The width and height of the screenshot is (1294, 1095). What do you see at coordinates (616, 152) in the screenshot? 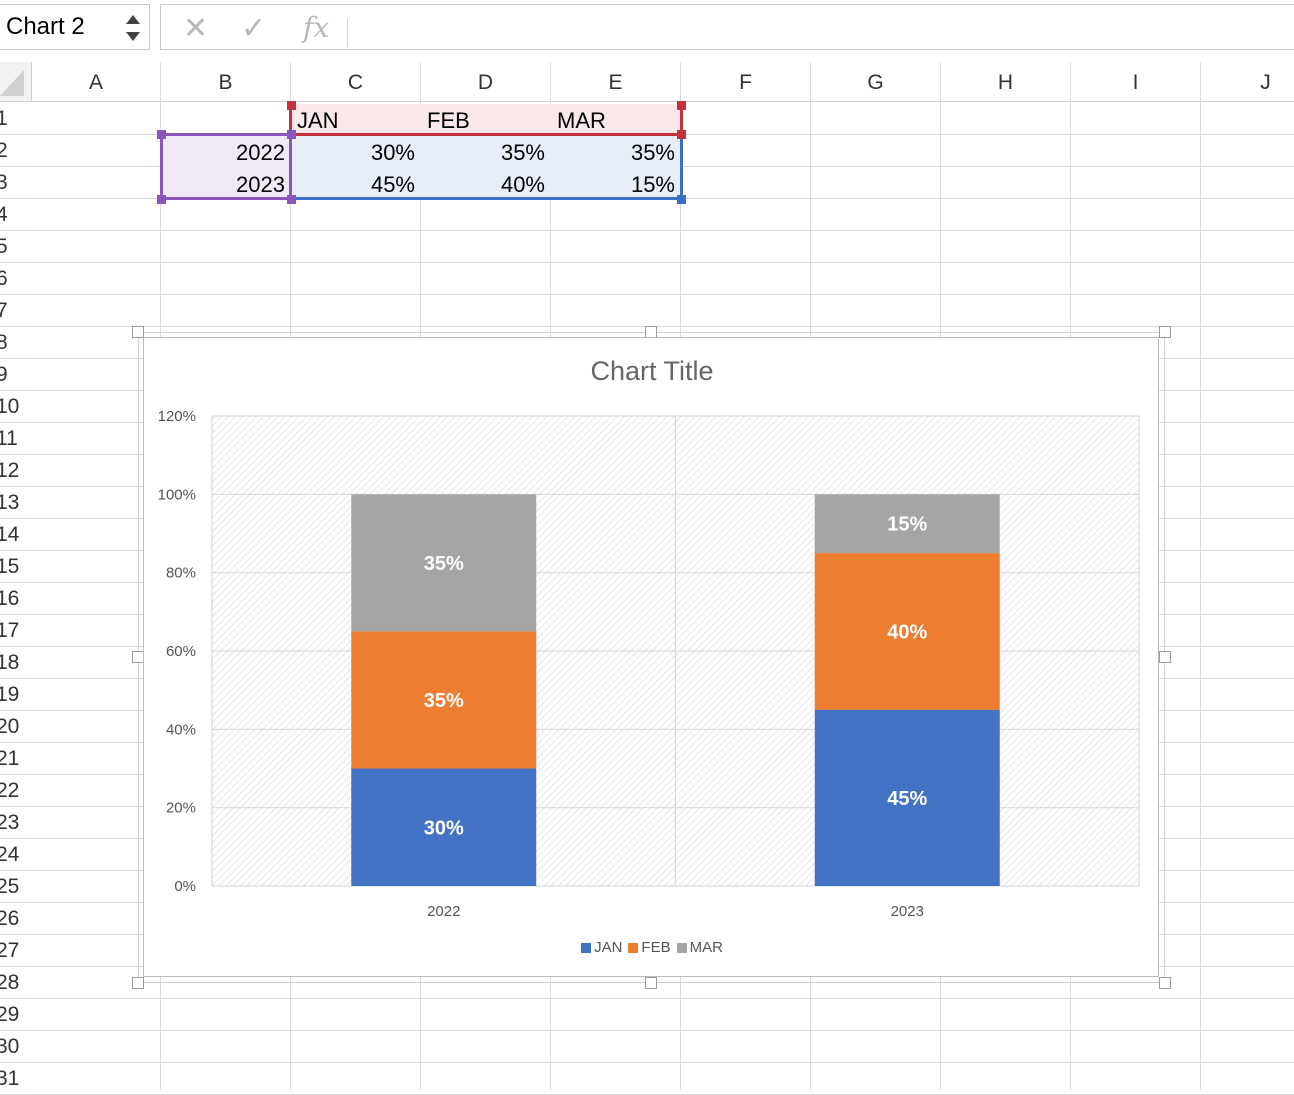
I see `cell-e2: 35%` at bounding box center [616, 152].